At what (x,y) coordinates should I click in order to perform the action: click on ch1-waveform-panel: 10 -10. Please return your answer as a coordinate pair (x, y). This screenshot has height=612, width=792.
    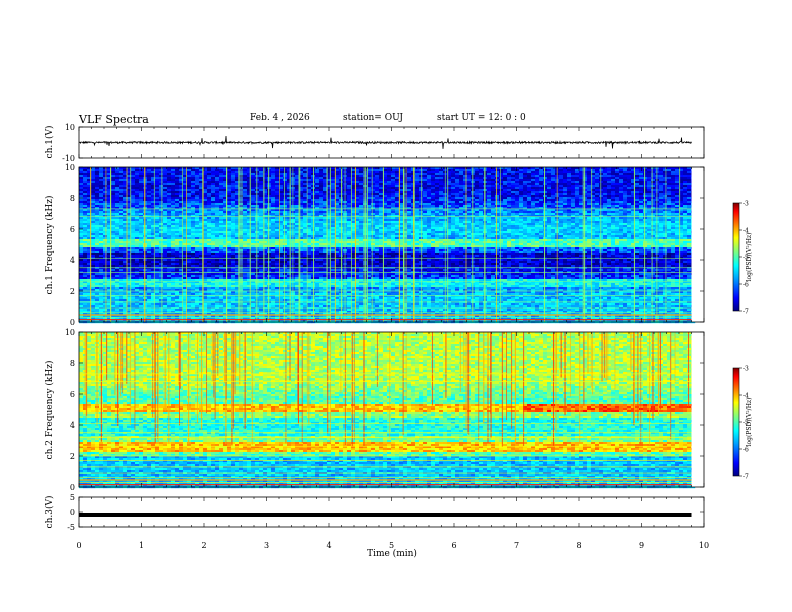
    Looking at the image, I should click on (383, 143).